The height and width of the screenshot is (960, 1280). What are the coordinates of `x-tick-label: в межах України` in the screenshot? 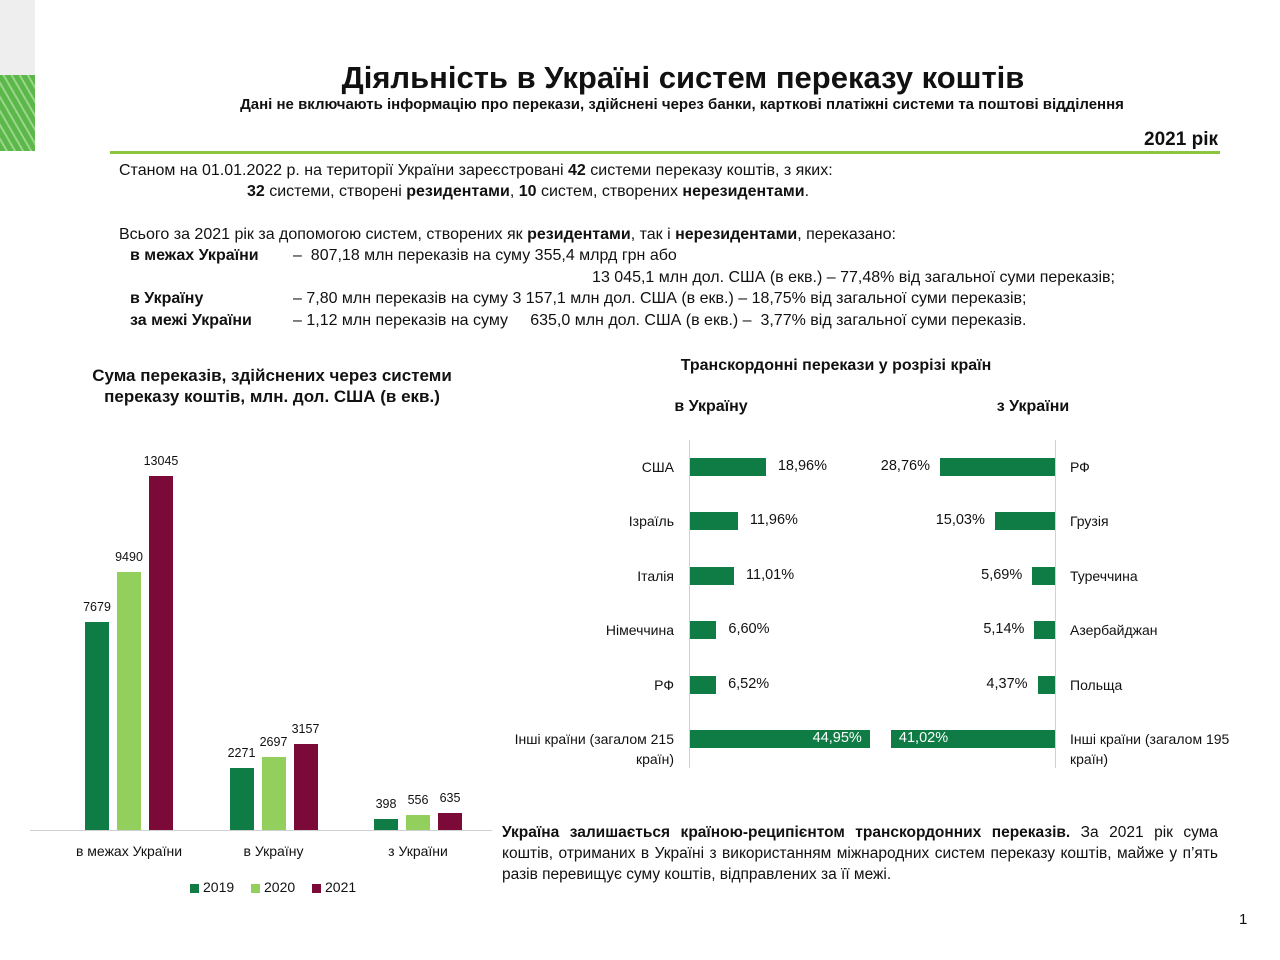 It's located at (129, 851).